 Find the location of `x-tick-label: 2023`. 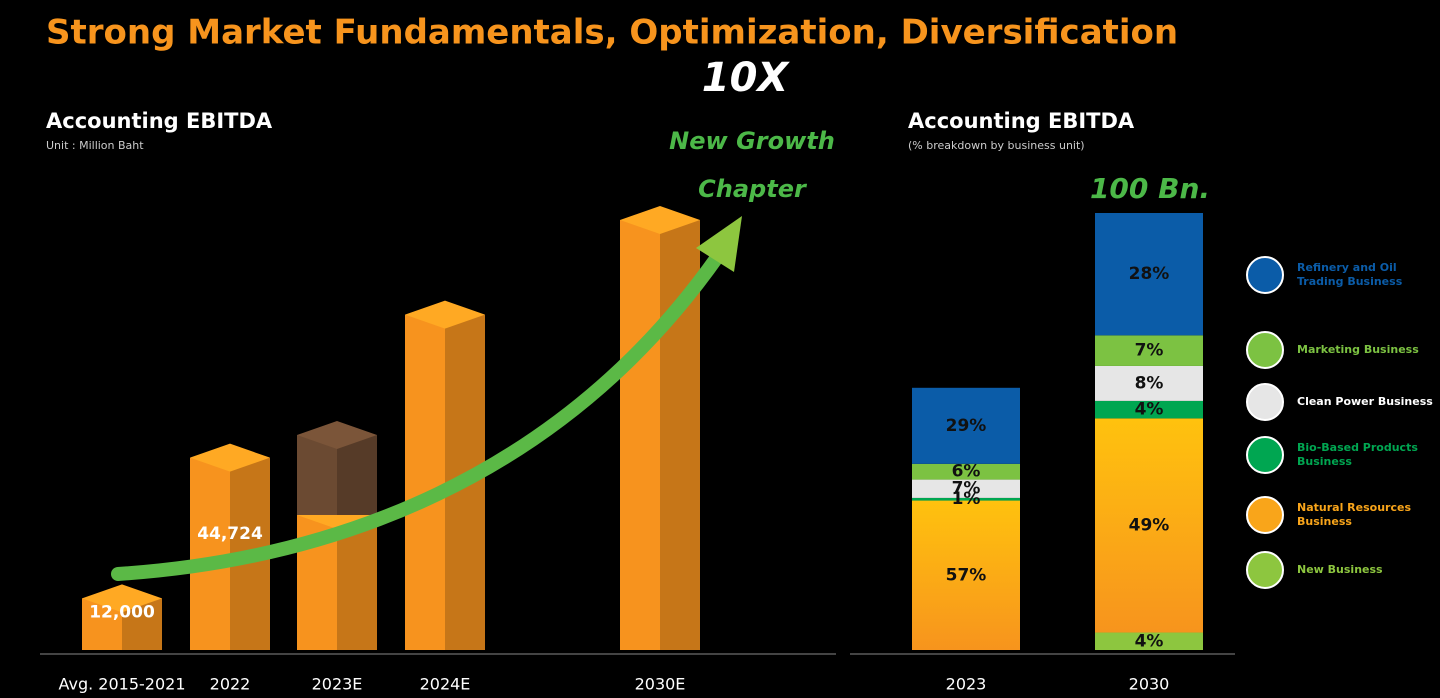

x-tick-label: 2023 is located at coordinates (966, 684).